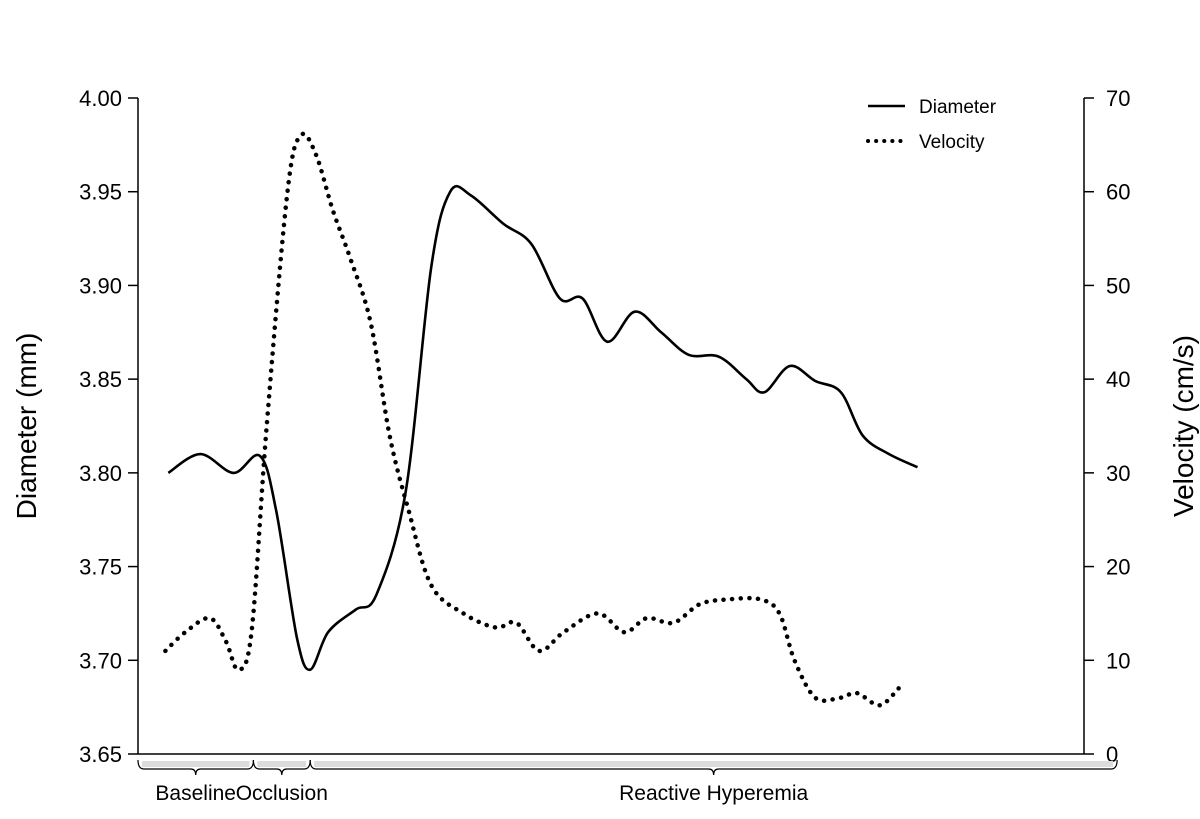 Image resolution: width=1200 pixels, height=819 pixels. What do you see at coordinates (1118, 98) in the screenshot?
I see `right-tick-label: 70` at bounding box center [1118, 98].